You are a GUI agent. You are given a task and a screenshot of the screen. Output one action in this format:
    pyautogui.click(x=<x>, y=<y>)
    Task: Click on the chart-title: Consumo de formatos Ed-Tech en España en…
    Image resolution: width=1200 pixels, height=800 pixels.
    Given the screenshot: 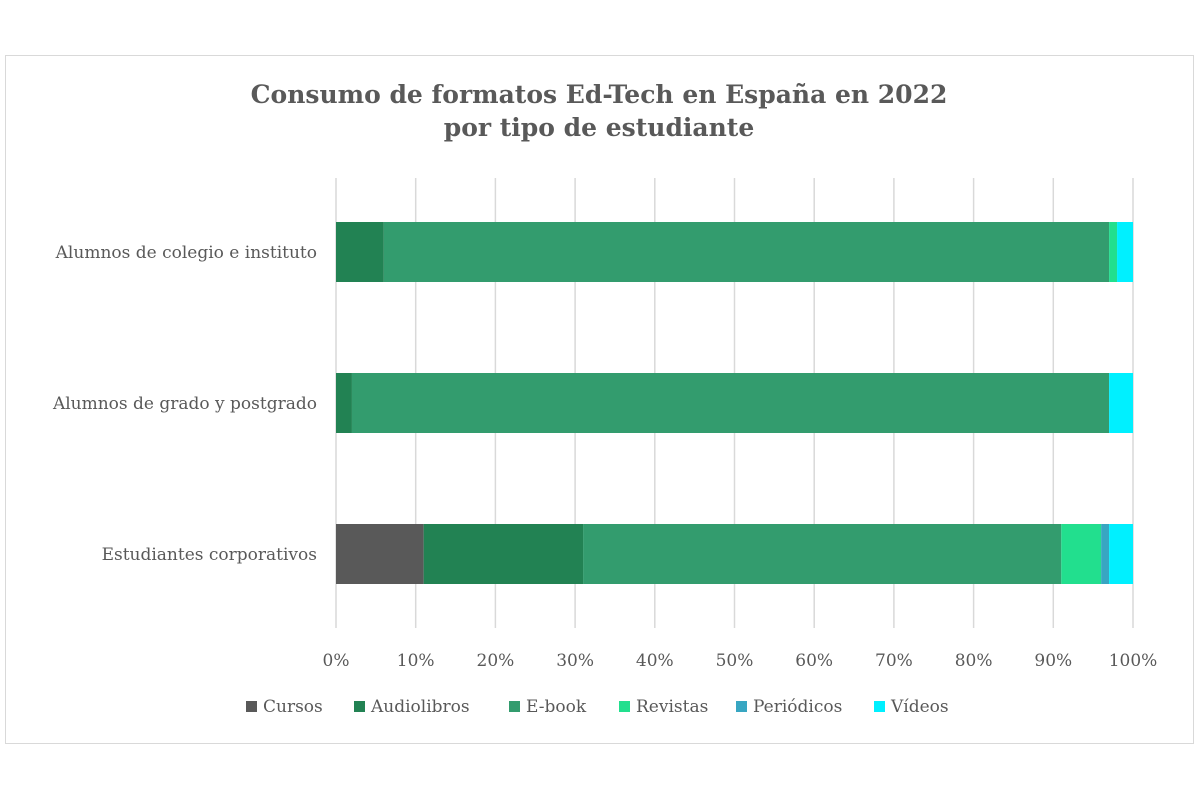 What is the action you would take?
    pyautogui.click(x=599, y=94)
    